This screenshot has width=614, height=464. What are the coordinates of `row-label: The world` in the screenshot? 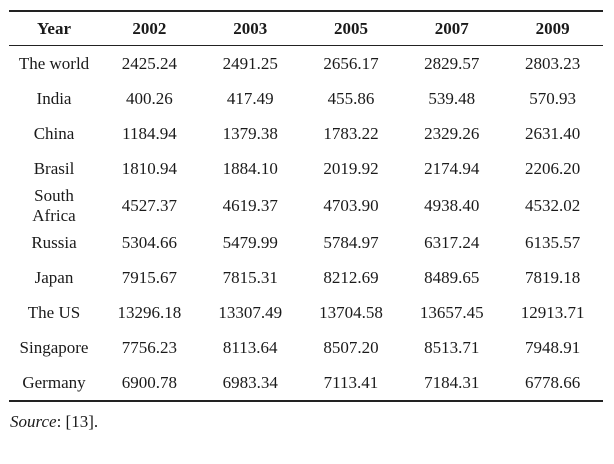 It's located at (54, 63).